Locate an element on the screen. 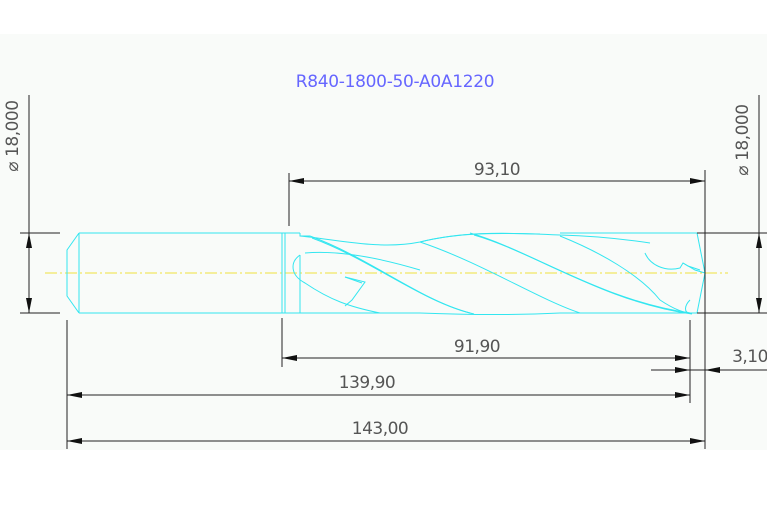  drill-outline is located at coordinates (386, 273).